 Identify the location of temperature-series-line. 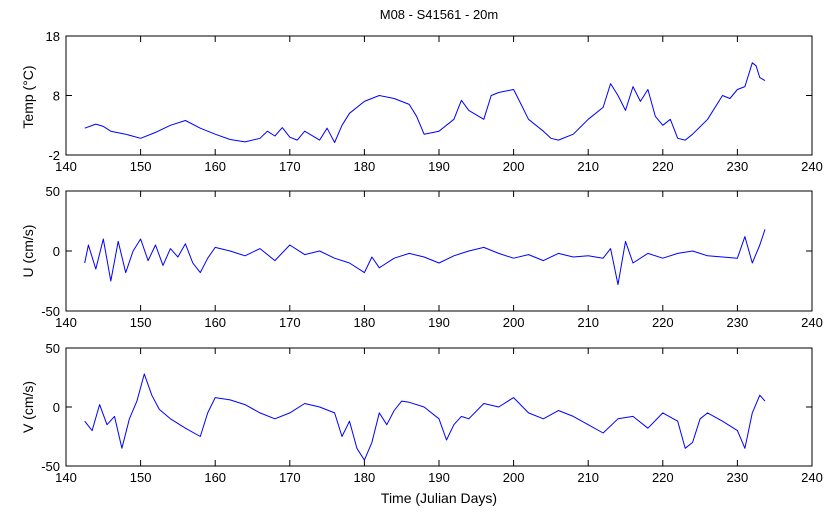
(425, 102).